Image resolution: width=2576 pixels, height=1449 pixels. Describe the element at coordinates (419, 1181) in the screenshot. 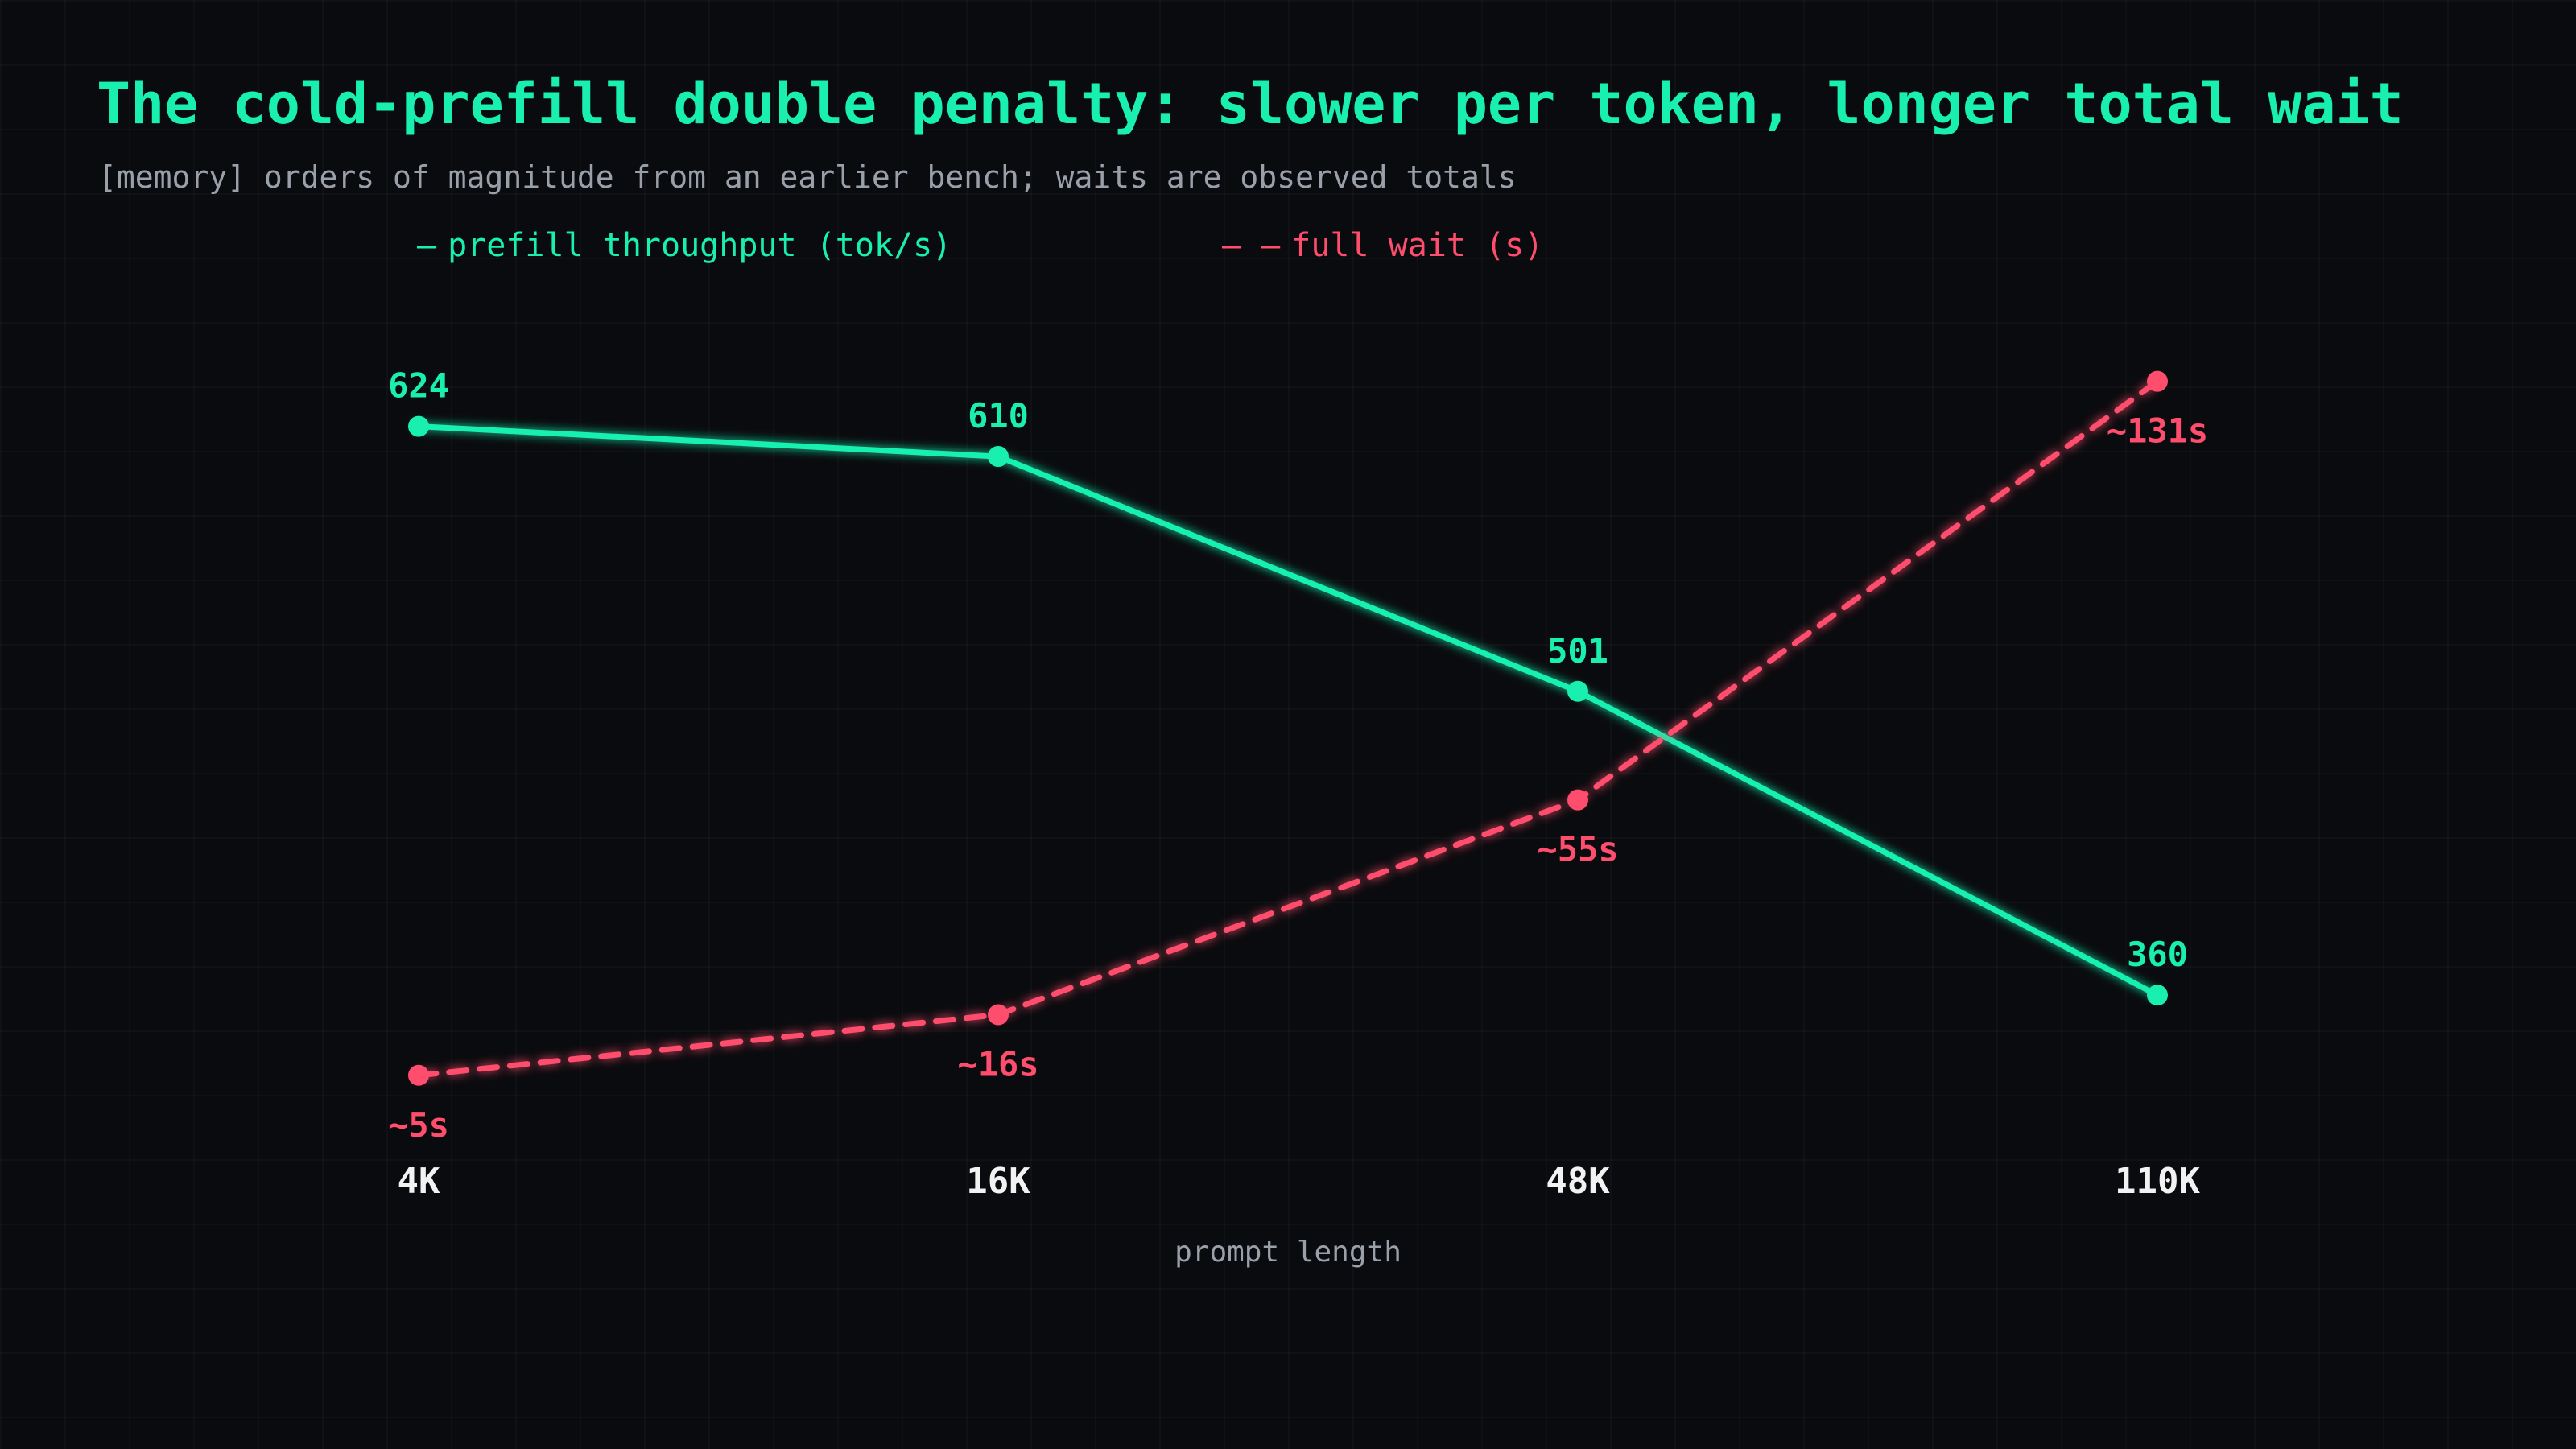

I see `x-tick-label-0: 4K` at that location.